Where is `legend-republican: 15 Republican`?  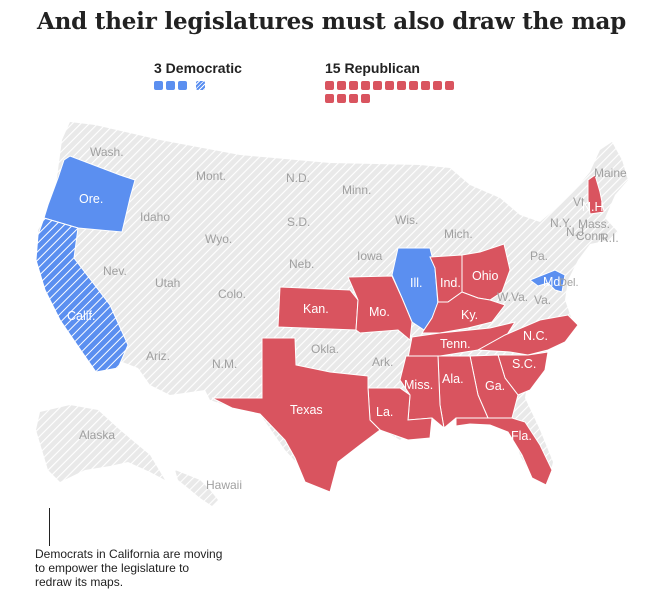
legend-republican: 15 Republican is located at coordinates (391, 82).